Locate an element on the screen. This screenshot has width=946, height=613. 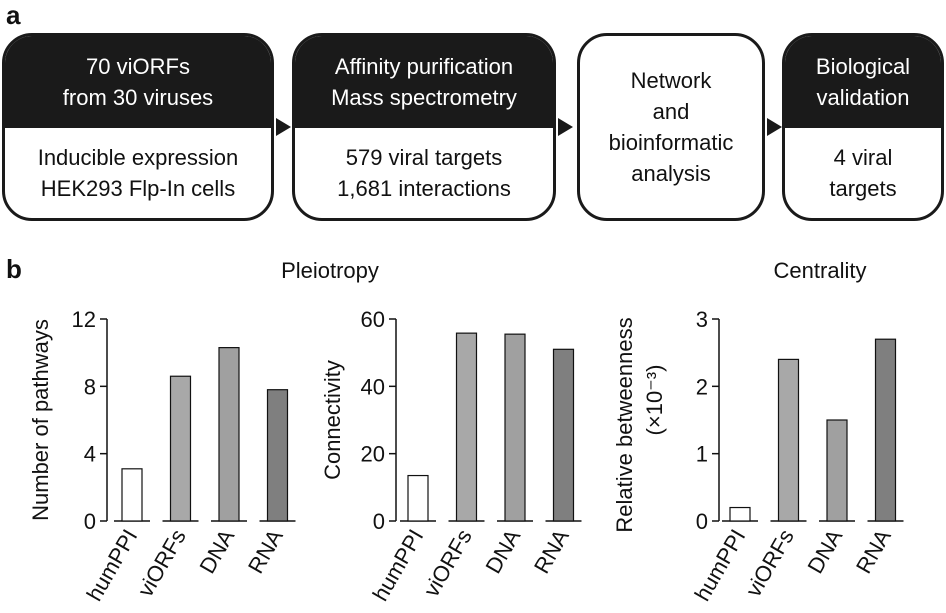
flow-step-header-line: Biological is located at coordinates (863, 66).